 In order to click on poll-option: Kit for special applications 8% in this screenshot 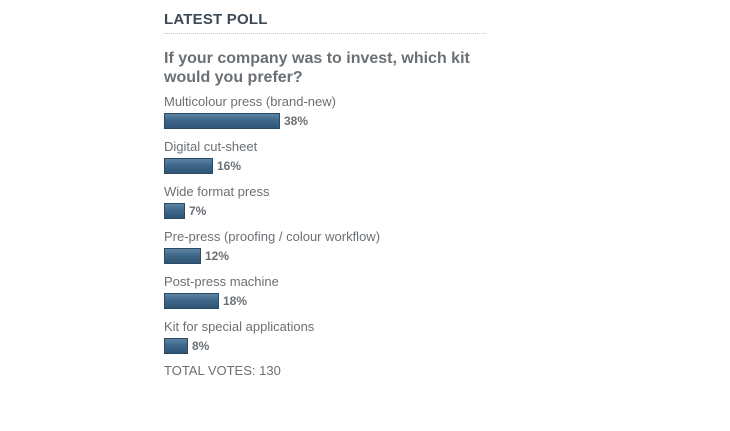, I will do `click(325, 337)`.